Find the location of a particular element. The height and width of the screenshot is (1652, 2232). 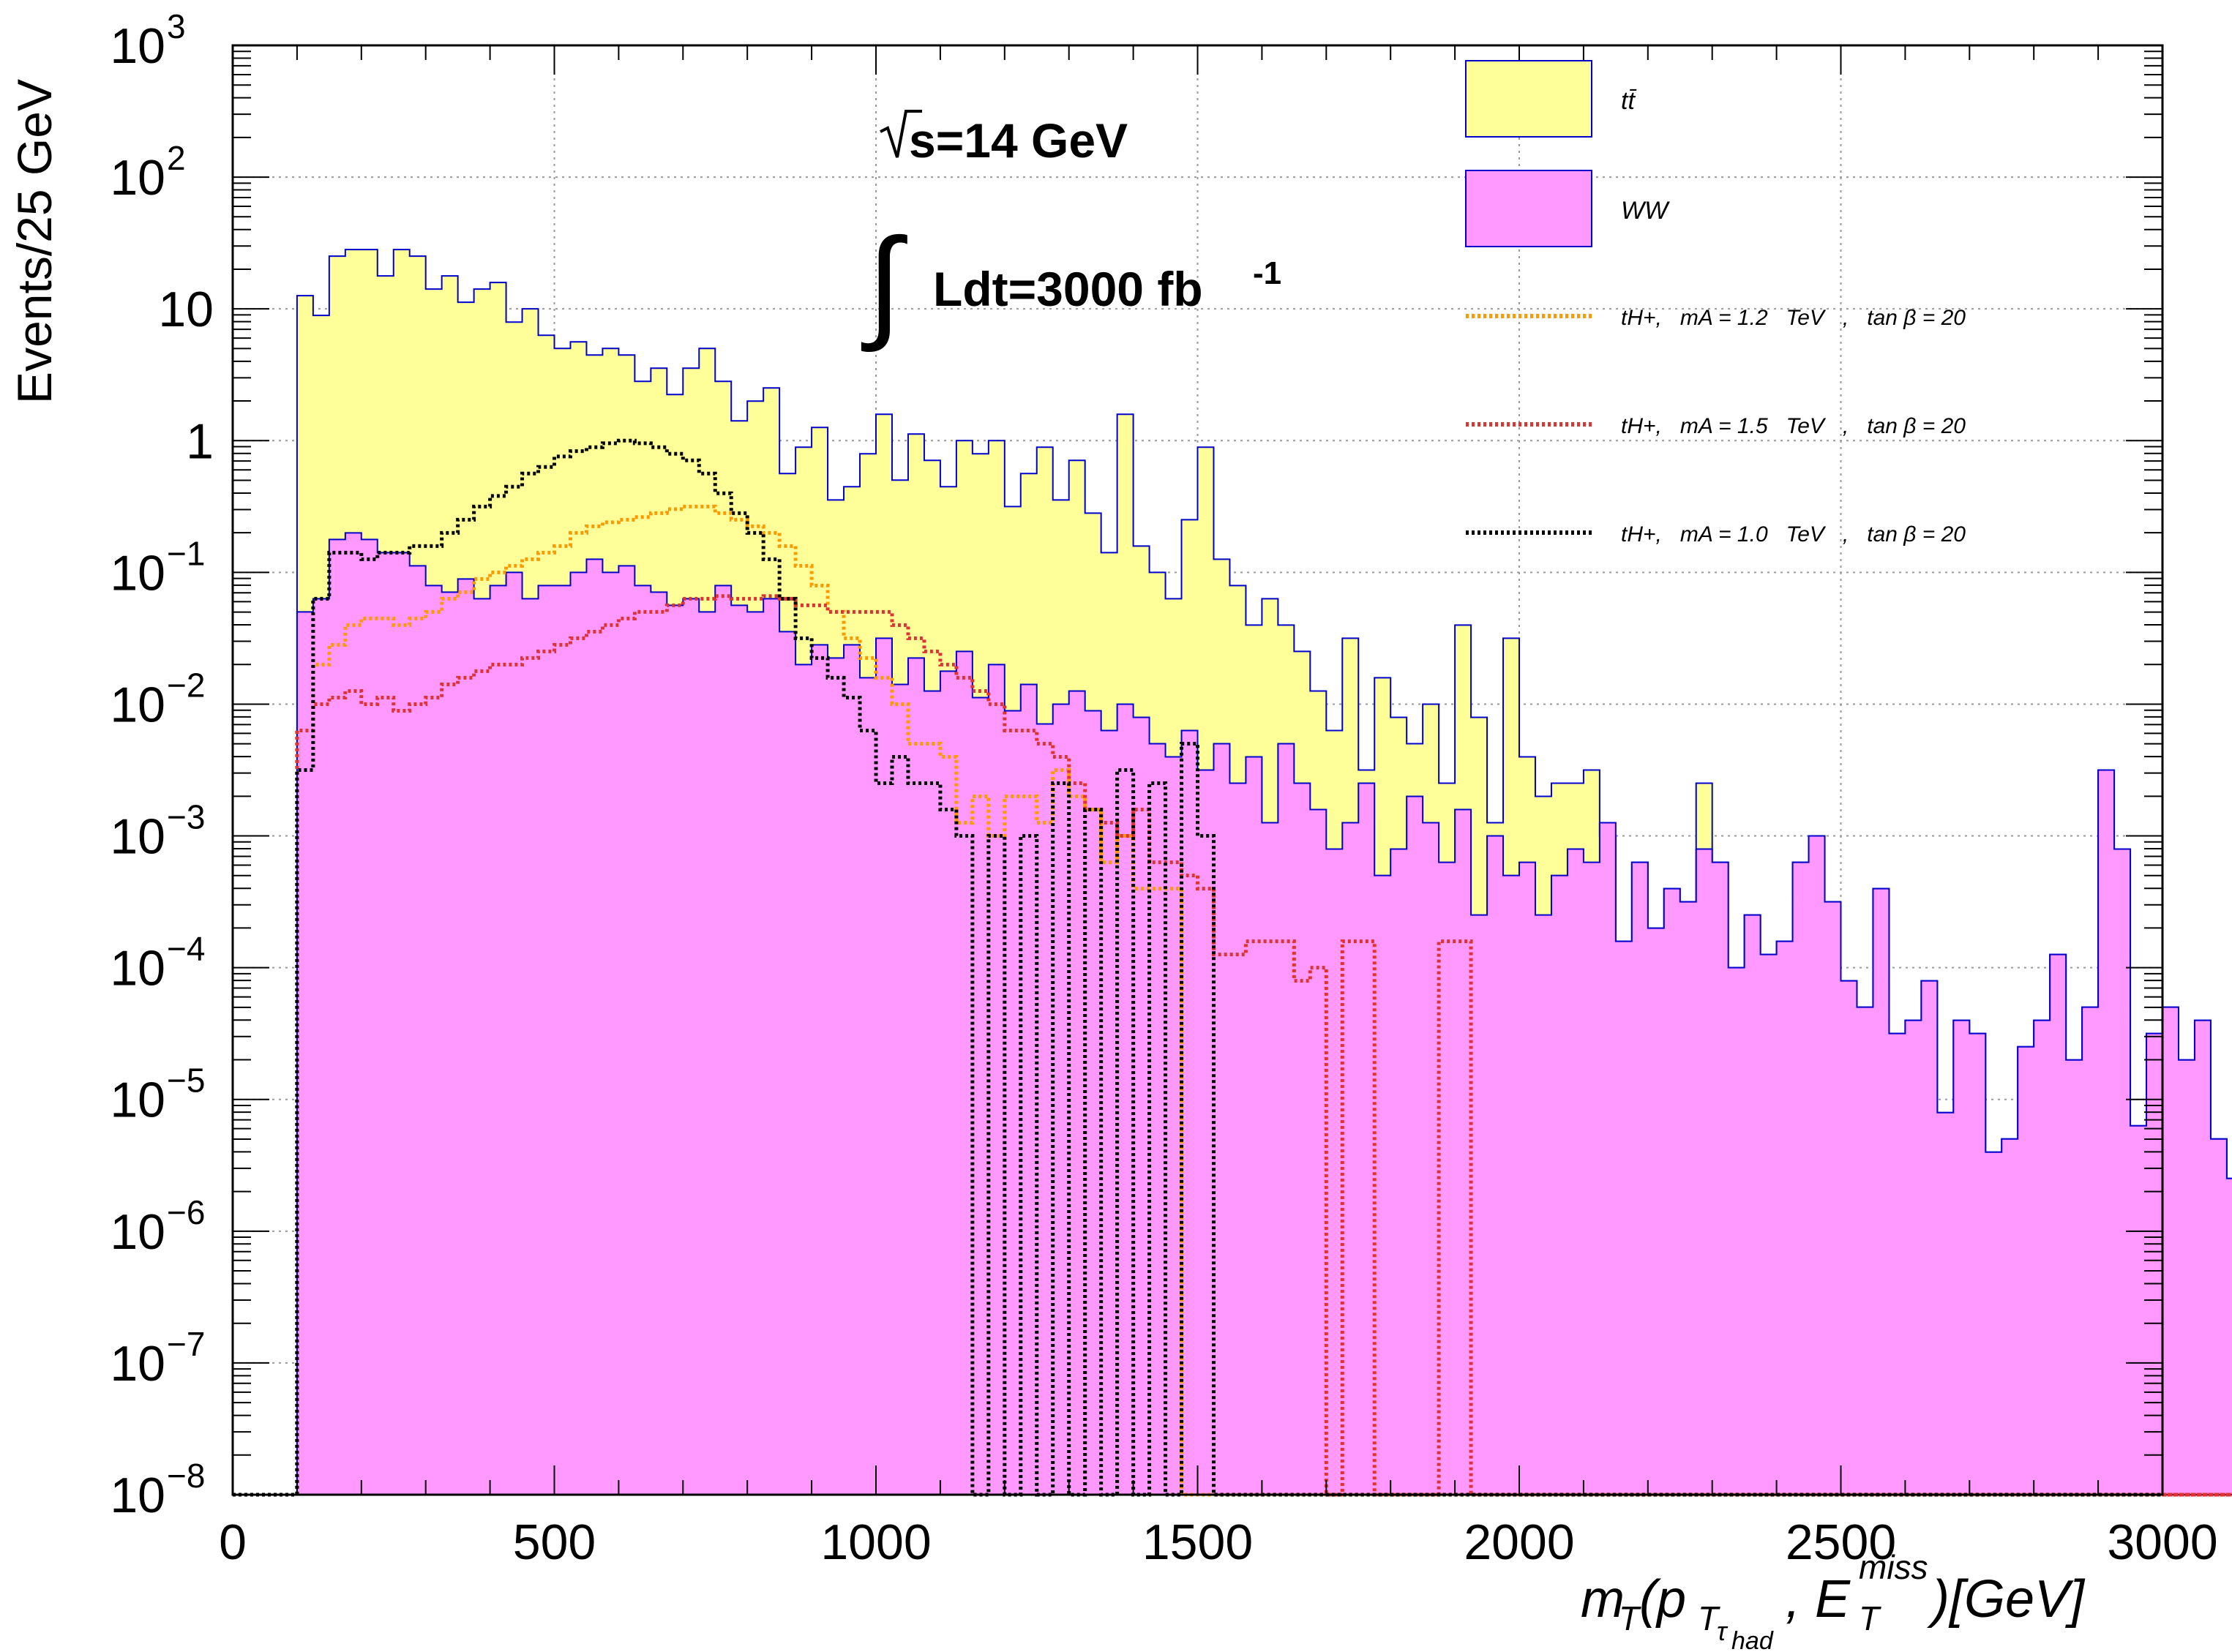

x-tick-label: 3000 is located at coordinates (2162, 1542).